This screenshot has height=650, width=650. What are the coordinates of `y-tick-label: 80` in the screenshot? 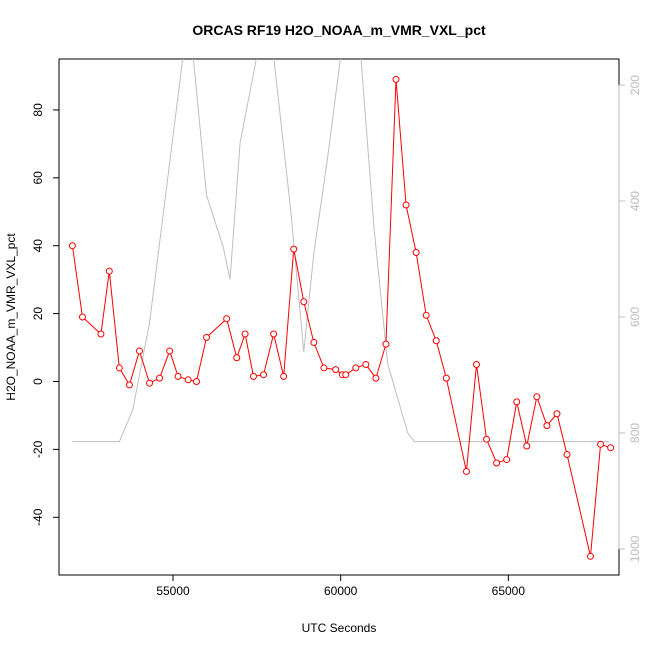 It's located at (38, 110).